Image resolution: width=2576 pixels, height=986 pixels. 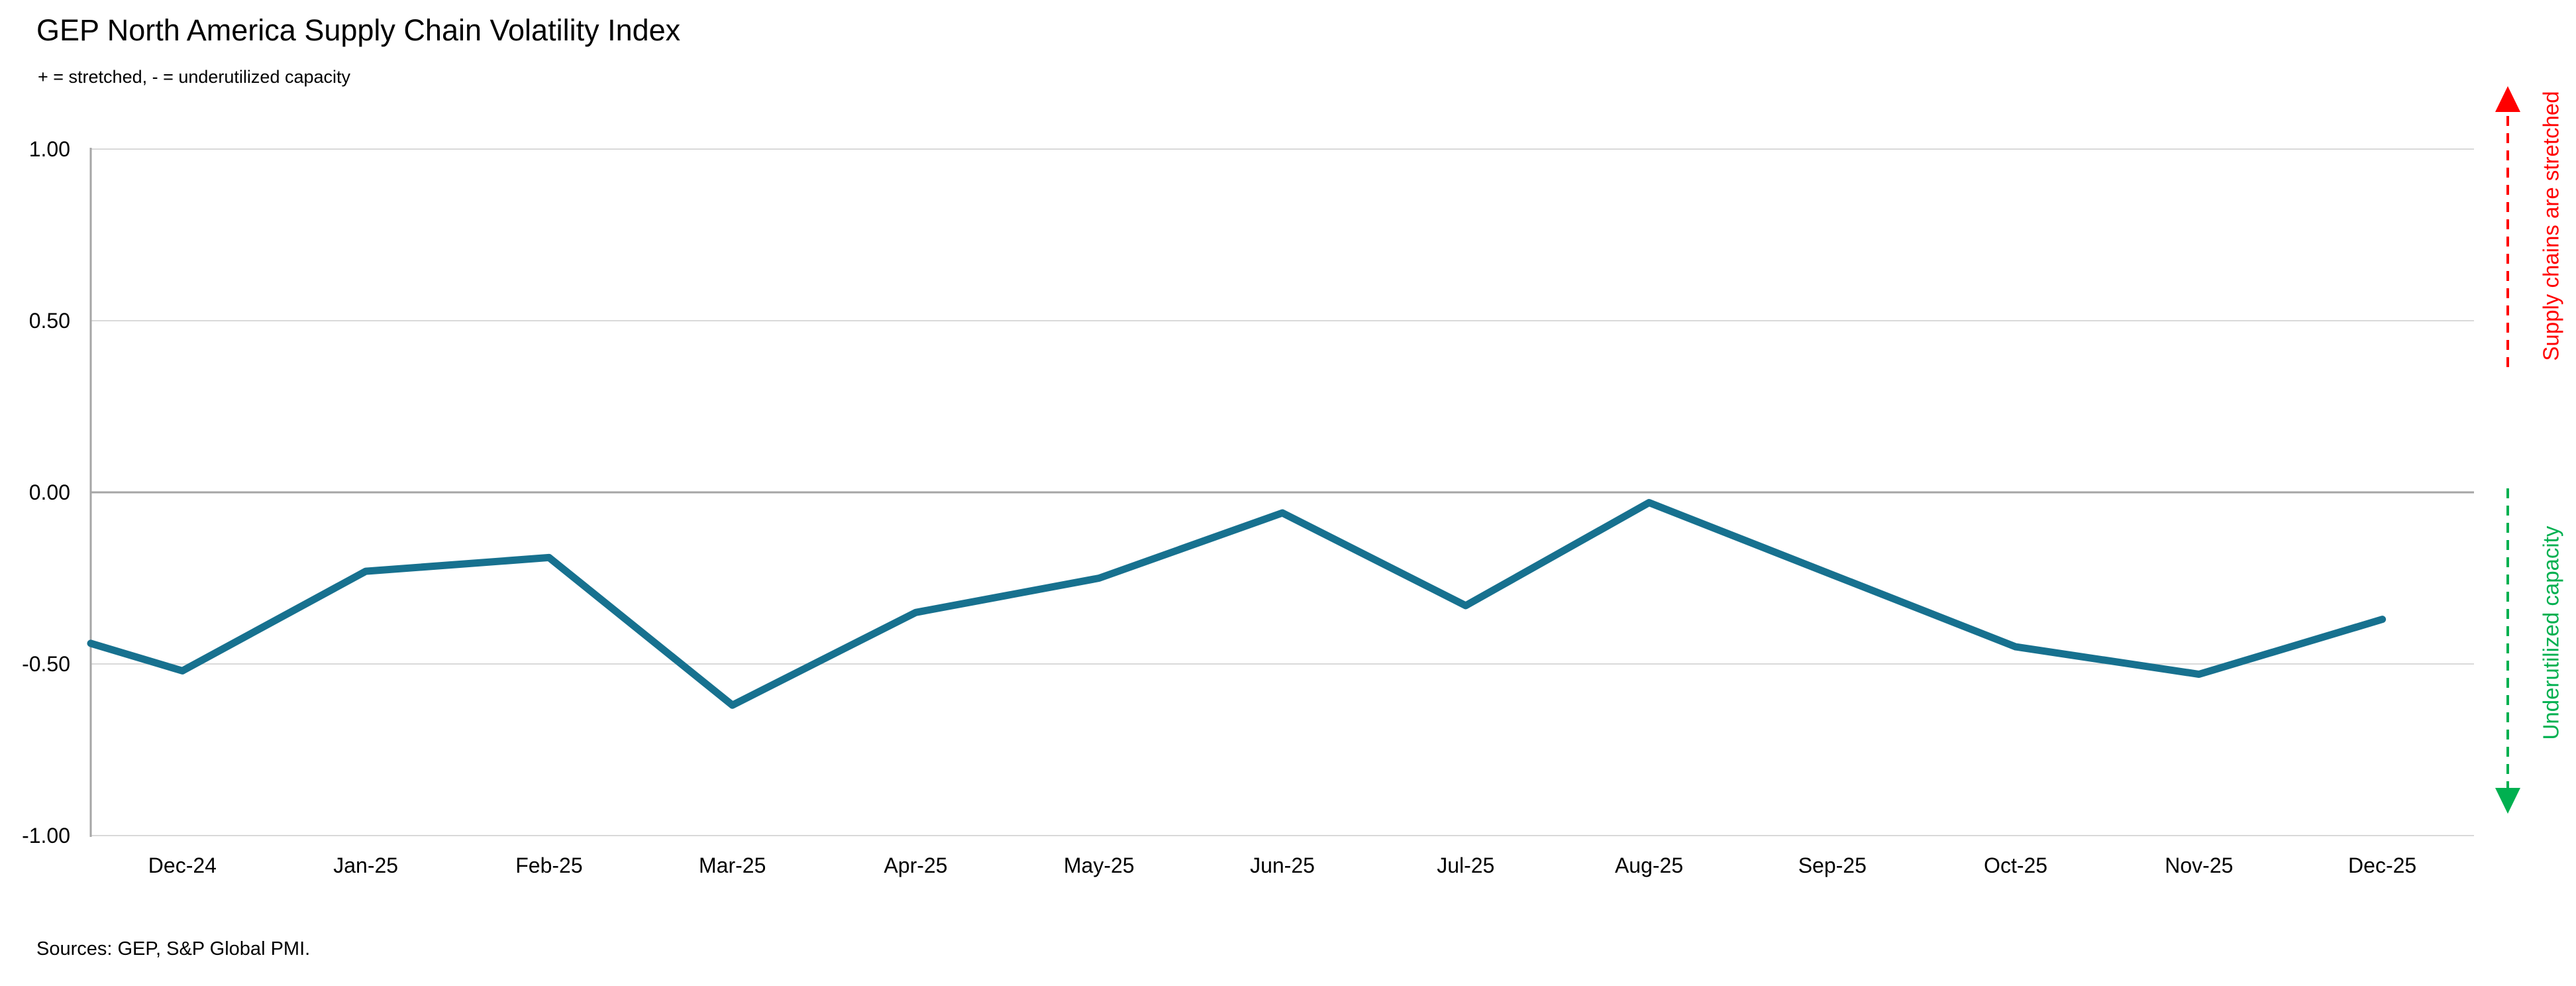 What do you see at coordinates (49, 149) in the screenshot?
I see `y-tick-label: 1.00` at bounding box center [49, 149].